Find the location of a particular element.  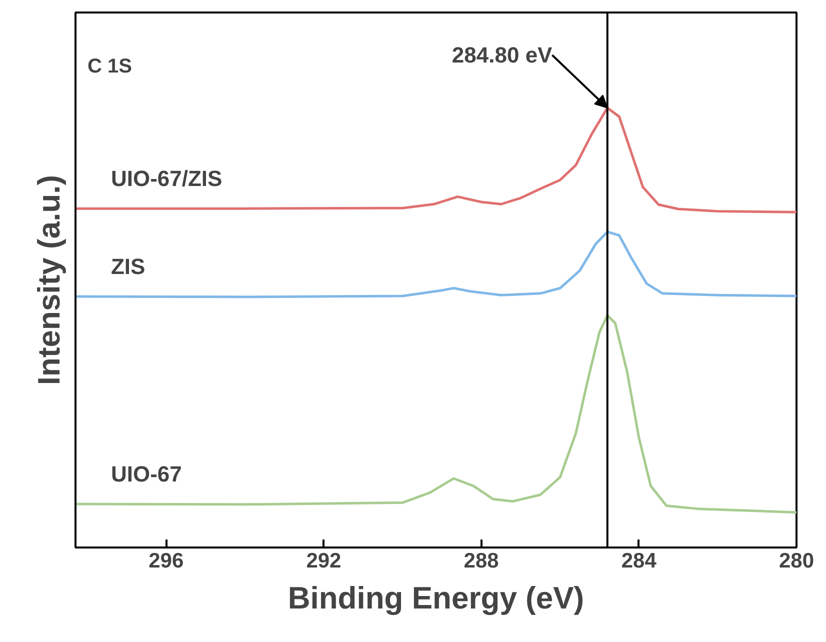

x-axis-title: Binding Energy (eV) is located at coordinates (436, 598).